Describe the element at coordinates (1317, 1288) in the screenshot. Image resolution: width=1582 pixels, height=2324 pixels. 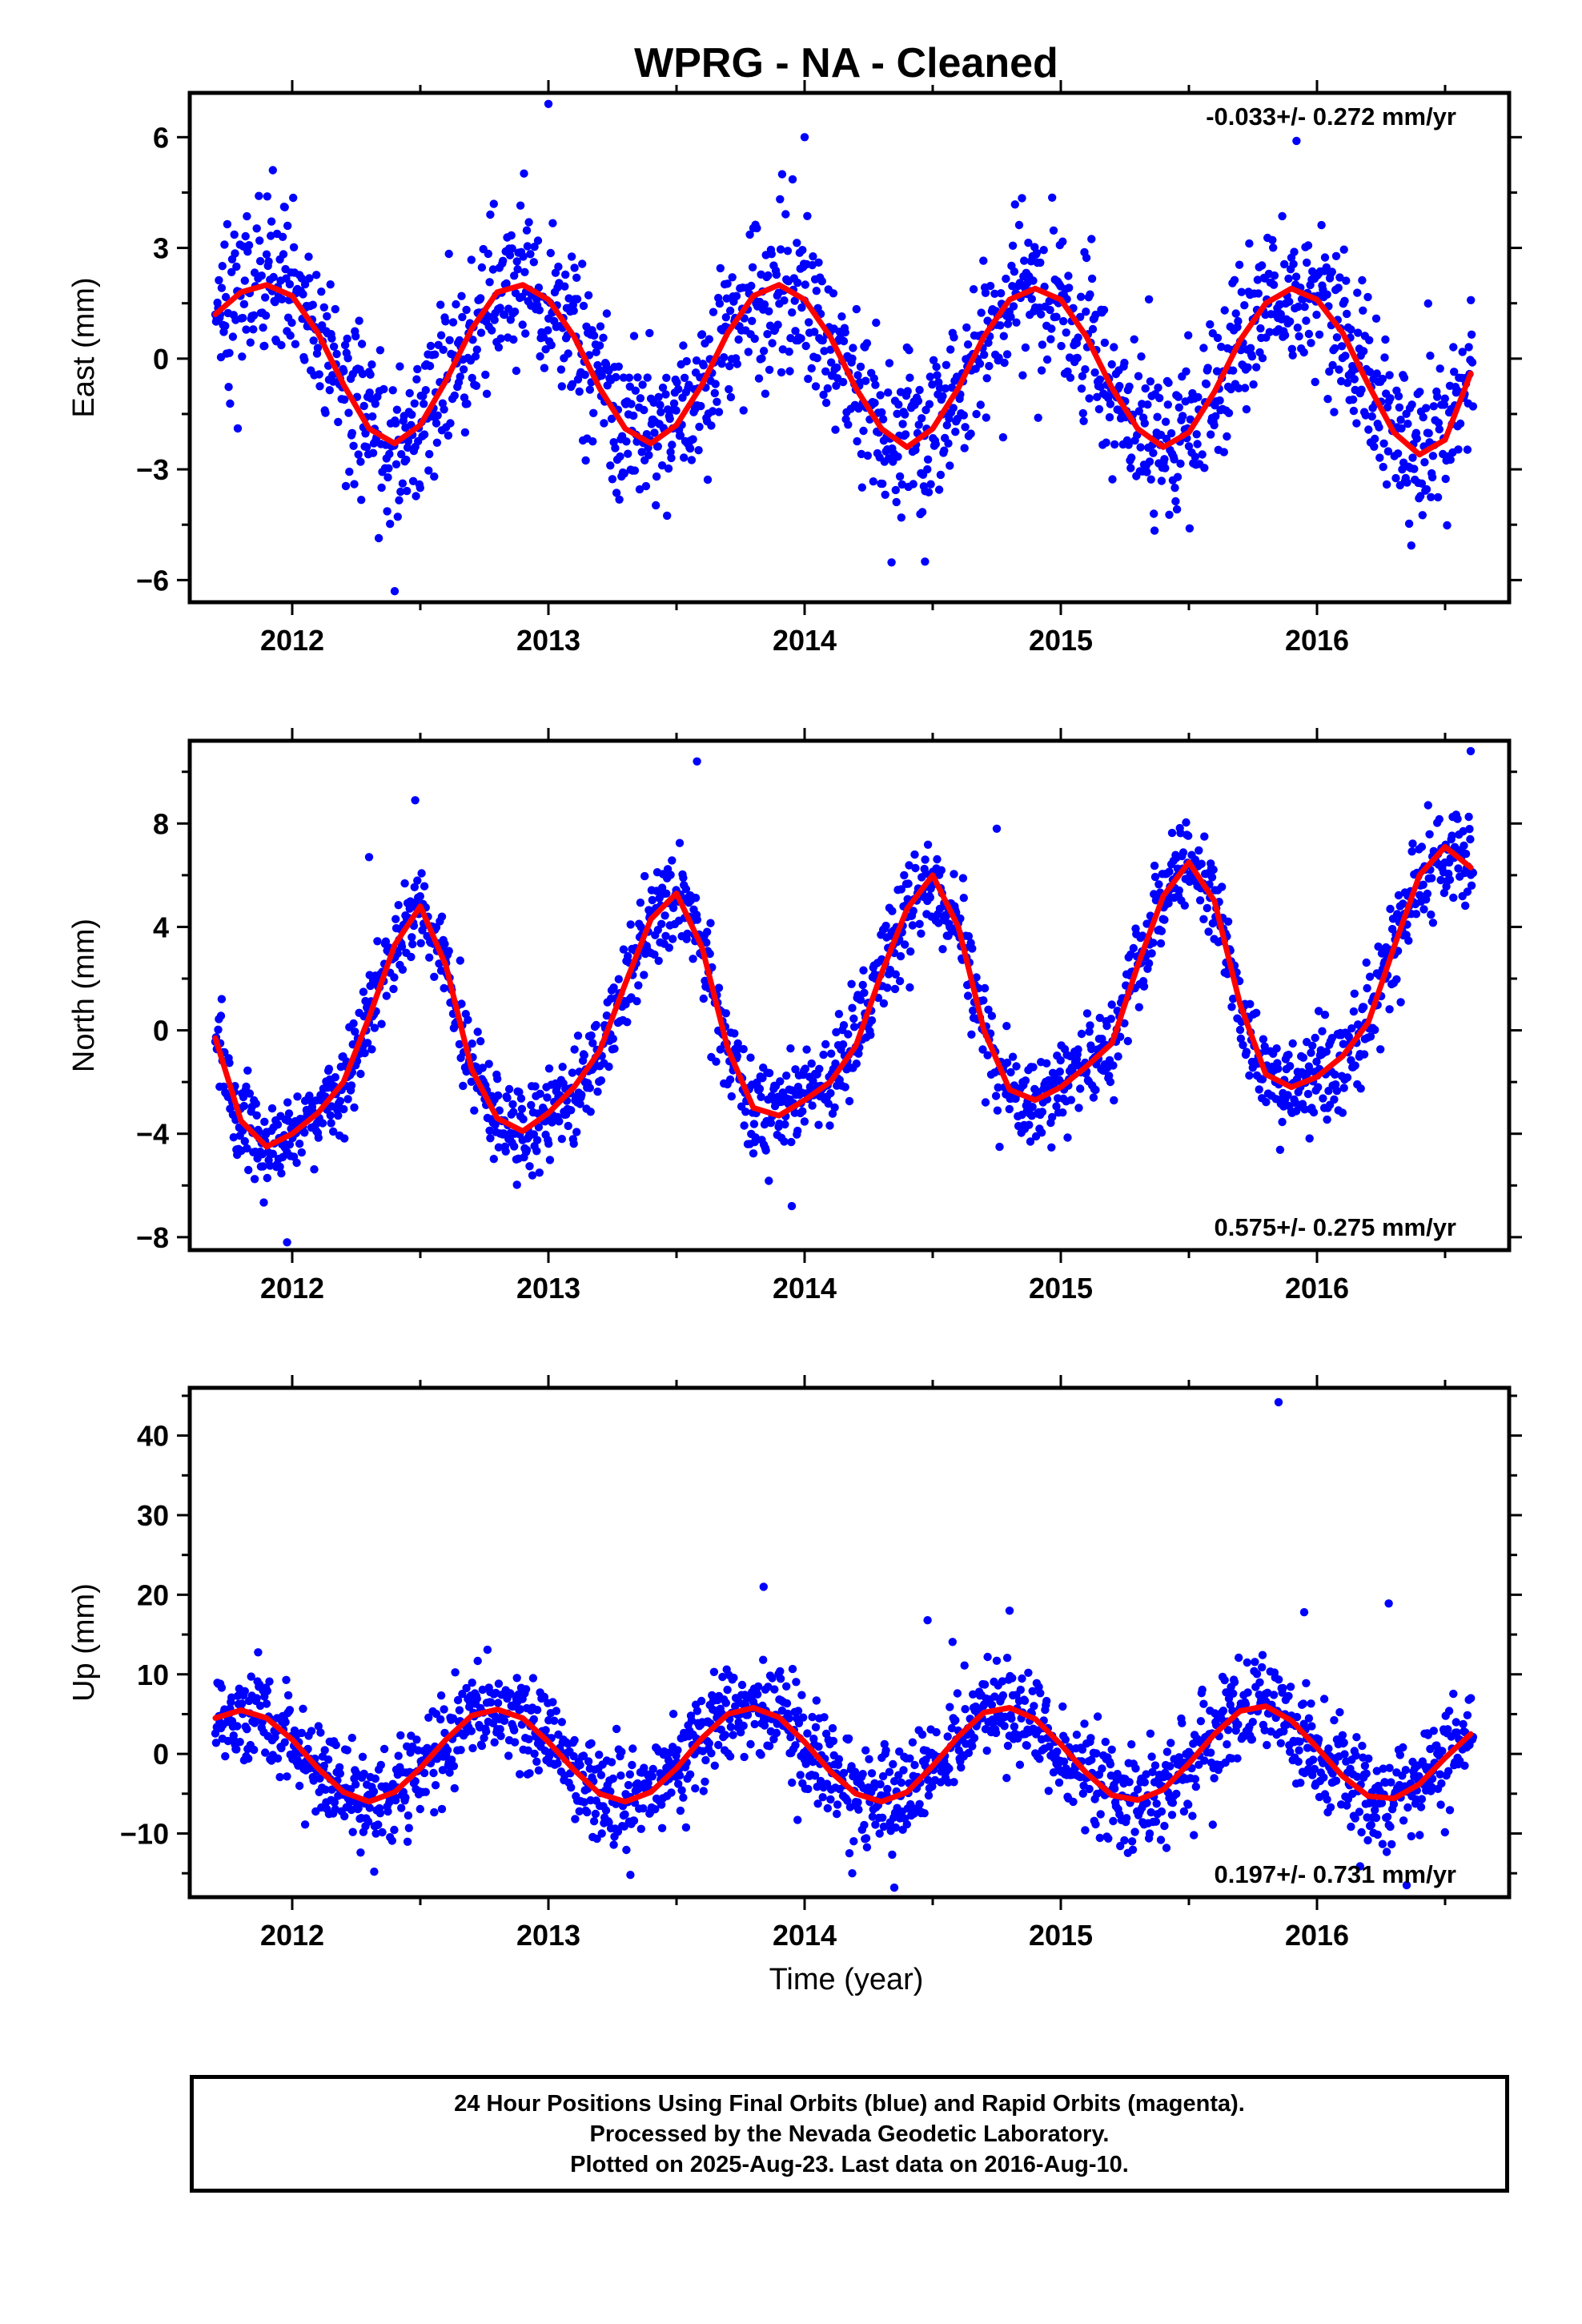
I see `north-x-tick-label: 2016` at that location.